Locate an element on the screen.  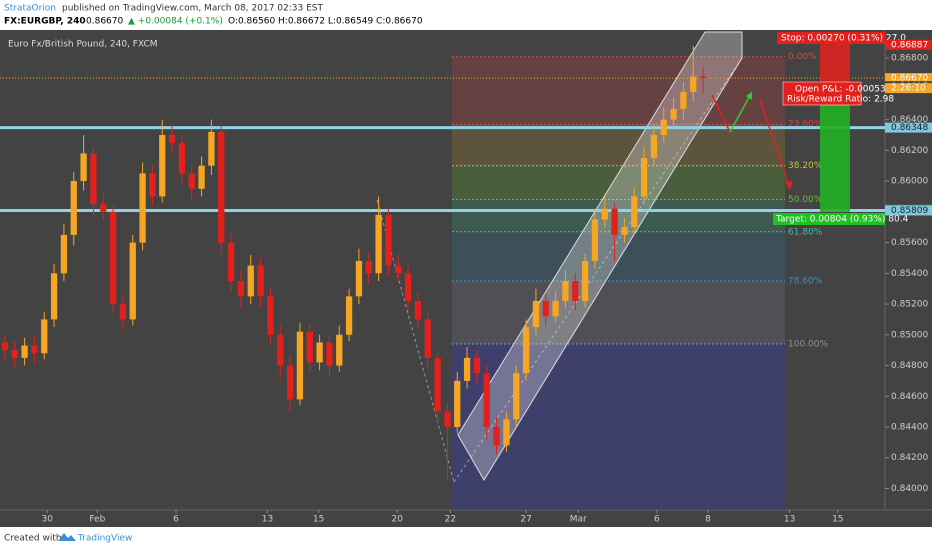
price-label: 0.85809 is located at coordinates (909, 211).